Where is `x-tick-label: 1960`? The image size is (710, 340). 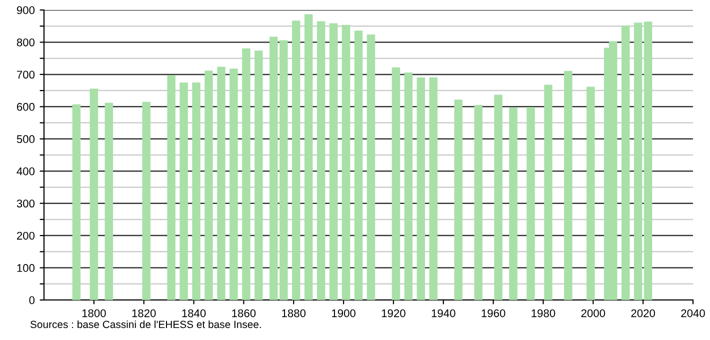 x-tick-label: 1960 is located at coordinates (494, 313).